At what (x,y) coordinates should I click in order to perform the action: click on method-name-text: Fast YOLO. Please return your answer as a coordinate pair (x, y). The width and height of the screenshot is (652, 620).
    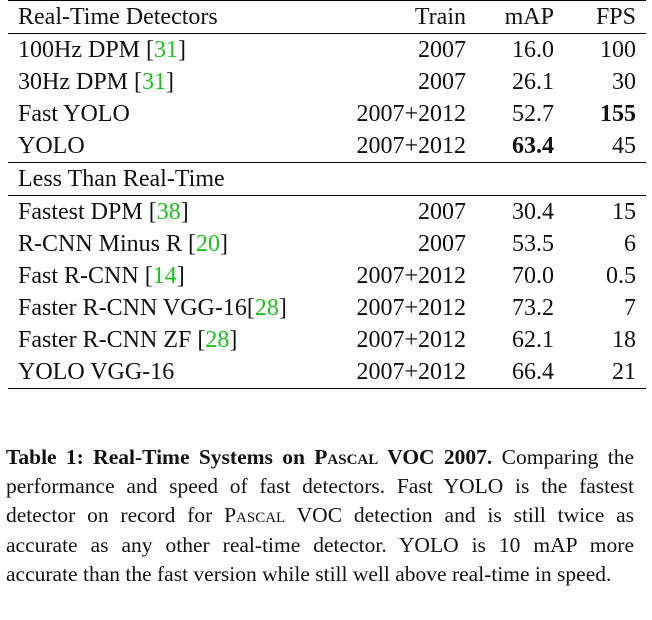
    Looking at the image, I should click on (74, 114).